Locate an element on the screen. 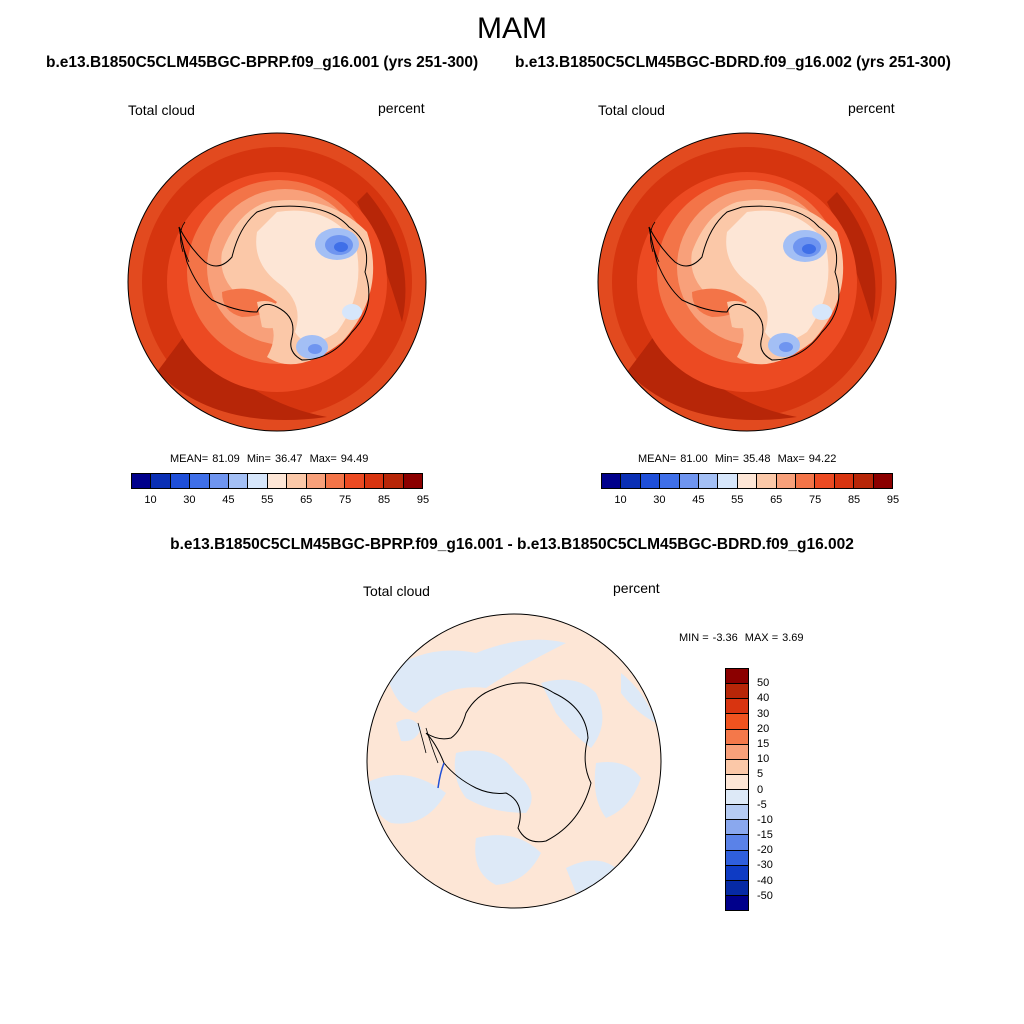 The width and height of the screenshot is (1024, 1024). diff-variable-label: Total cloud is located at coordinates (396, 591).